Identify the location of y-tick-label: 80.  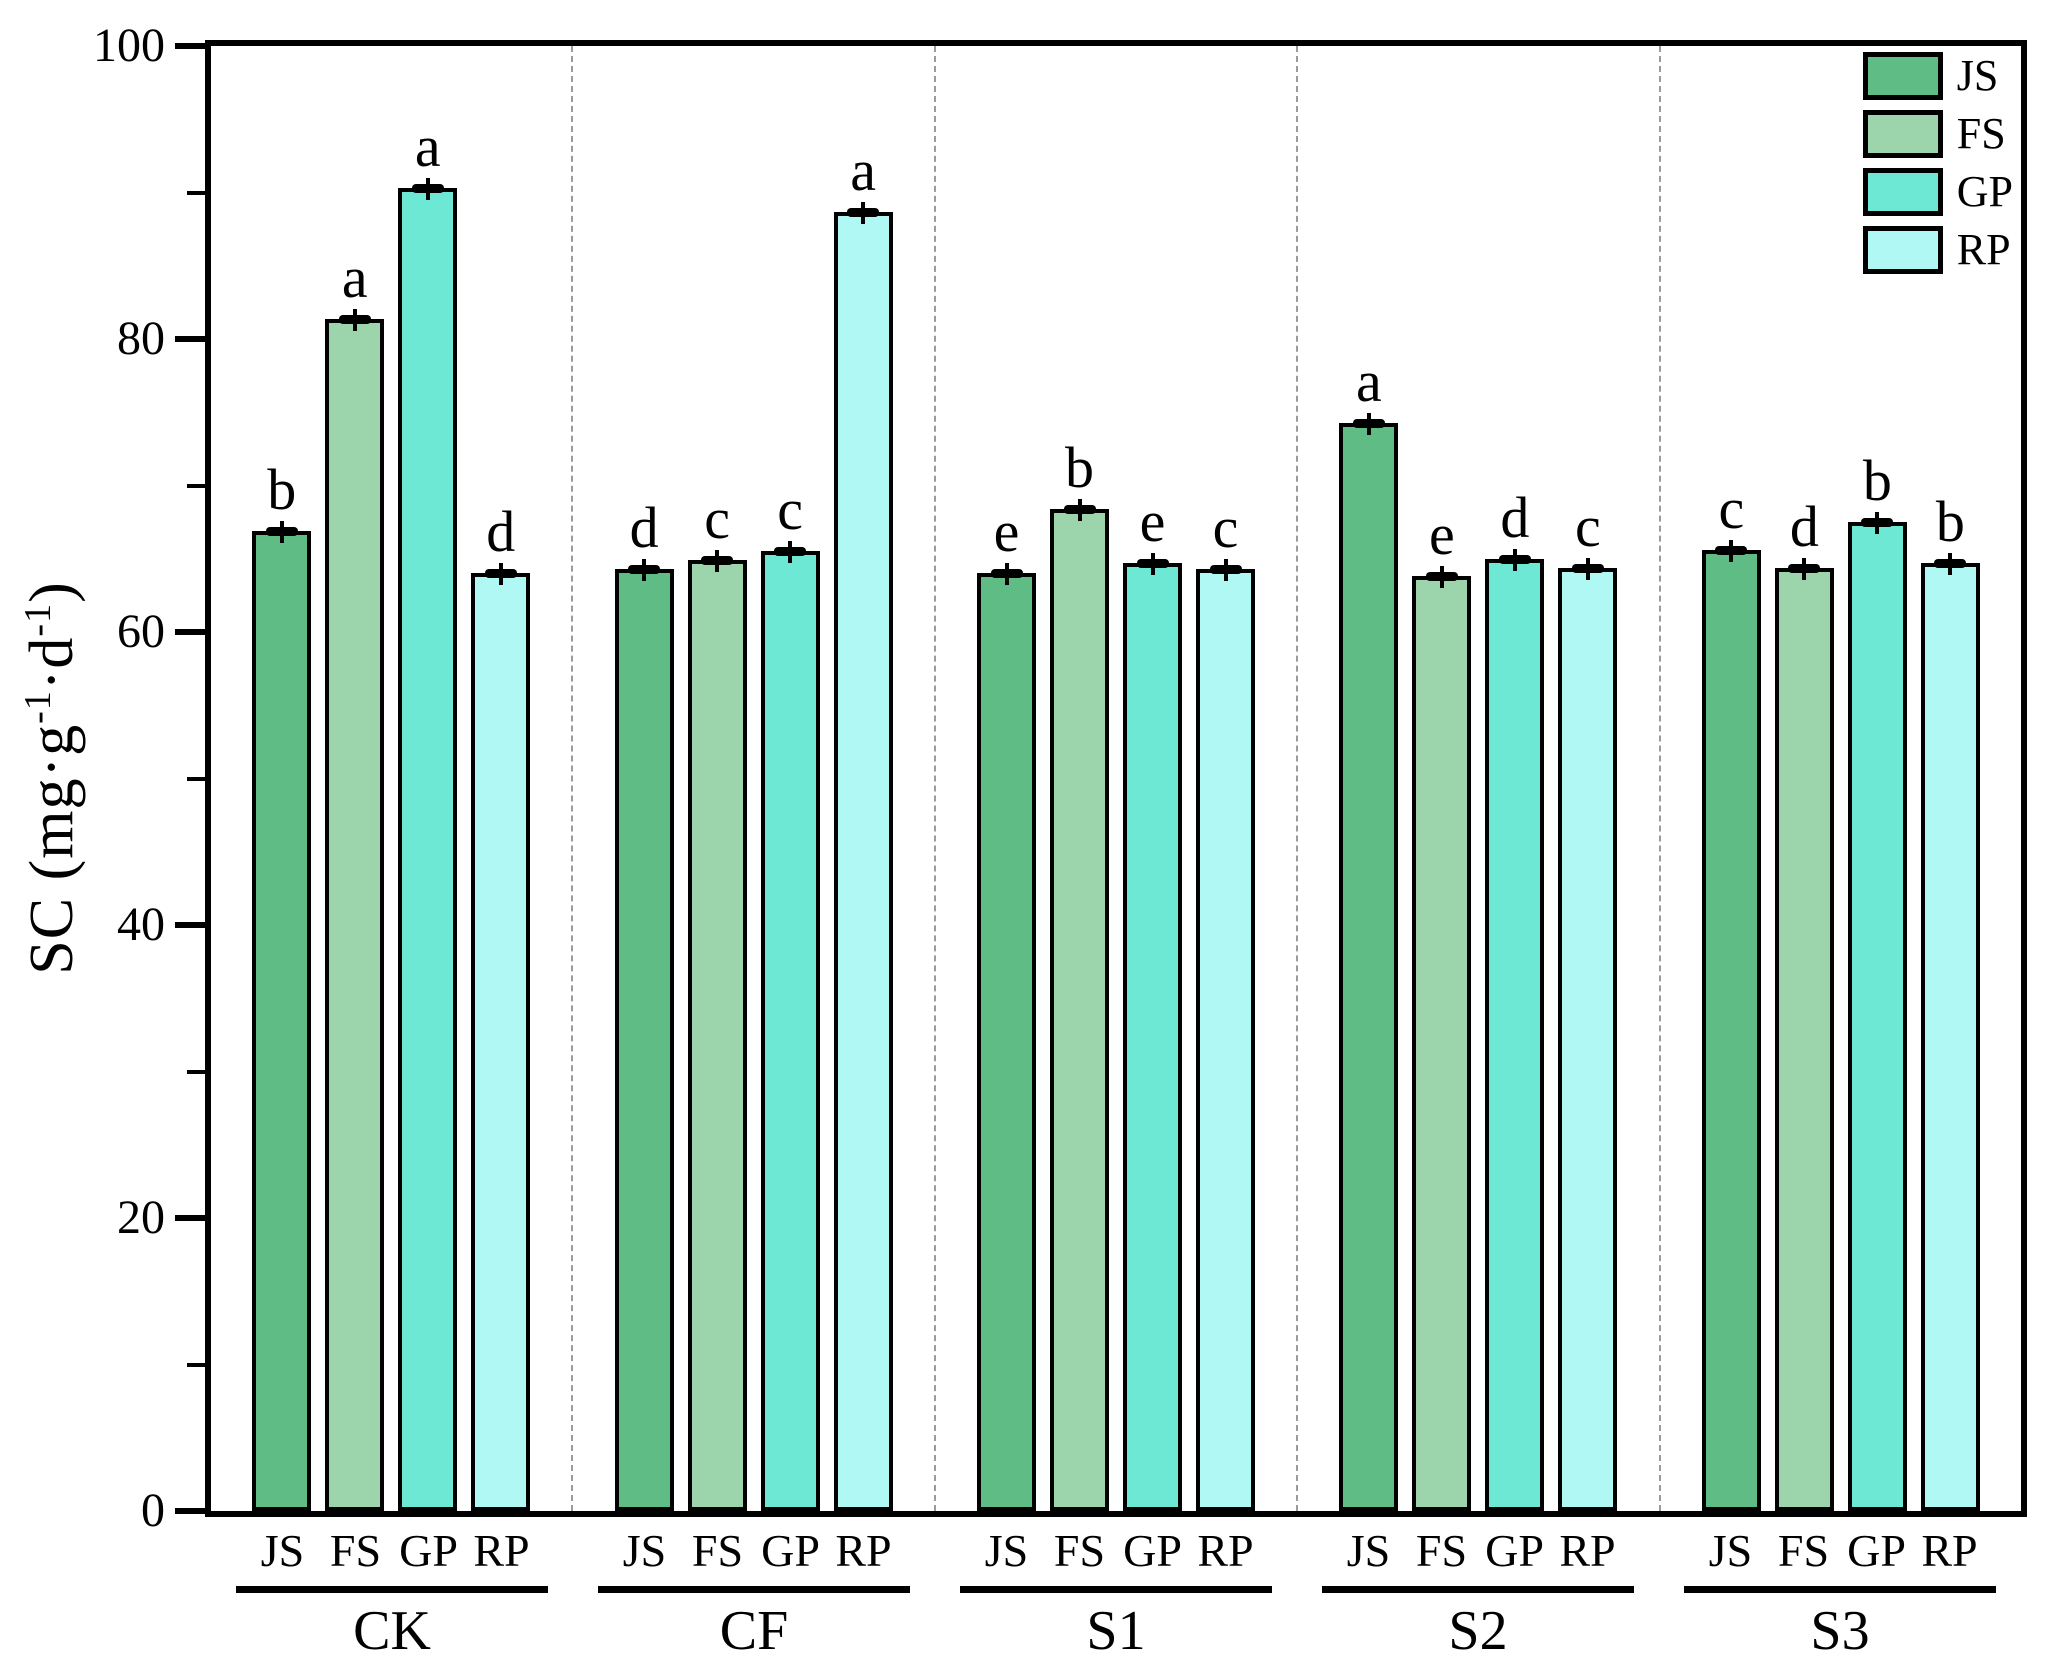
(141, 338).